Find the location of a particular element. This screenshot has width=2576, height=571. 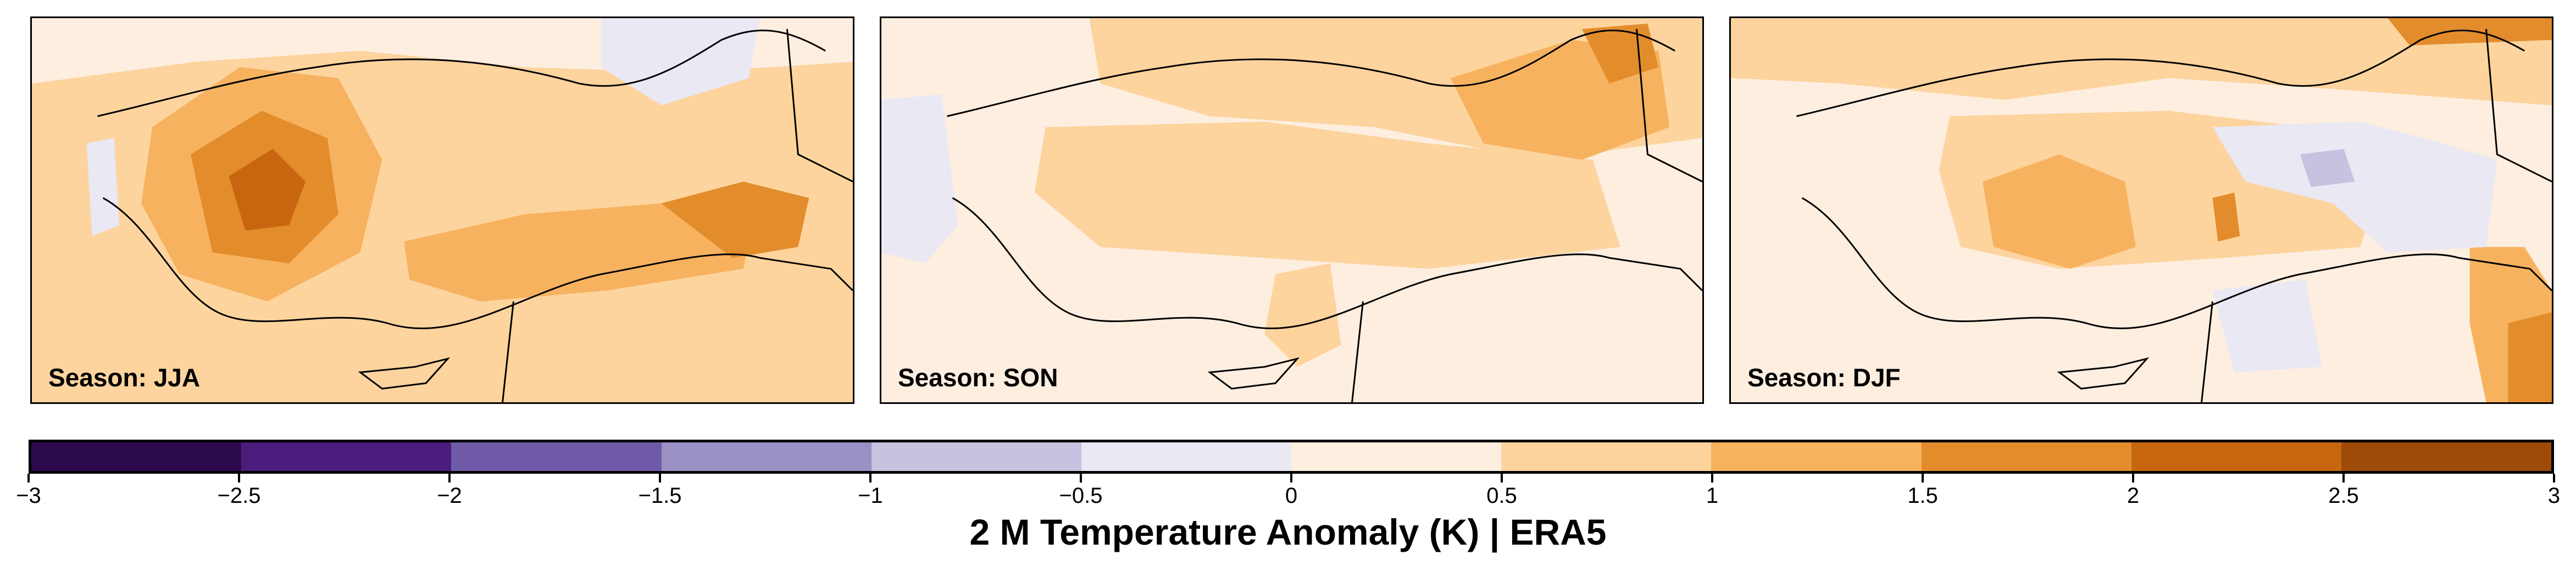

strong-warm-southeast is located at coordinates (2530, 357).